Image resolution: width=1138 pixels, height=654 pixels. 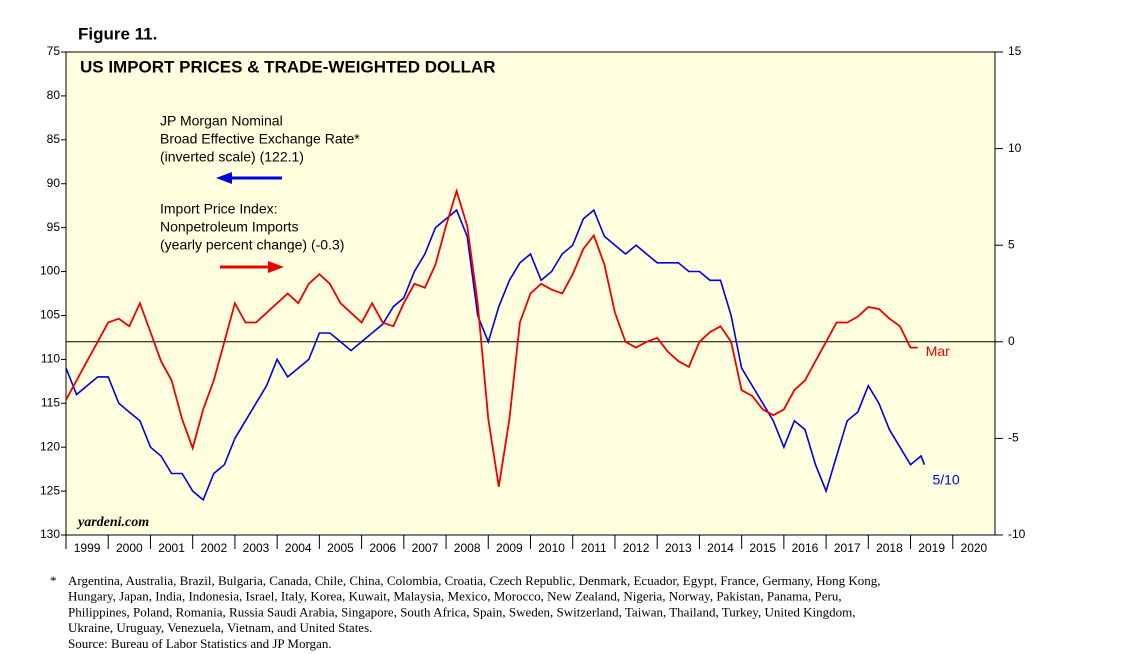 What do you see at coordinates (1015, 148) in the screenshot?
I see `y2-tick-label: 10` at bounding box center [1015, 148].